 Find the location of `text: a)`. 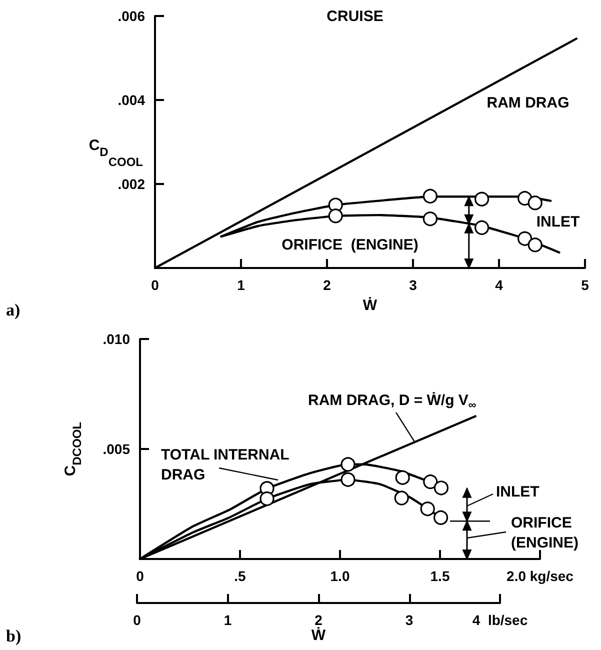

text: a) is located at coordinates (13, 310).